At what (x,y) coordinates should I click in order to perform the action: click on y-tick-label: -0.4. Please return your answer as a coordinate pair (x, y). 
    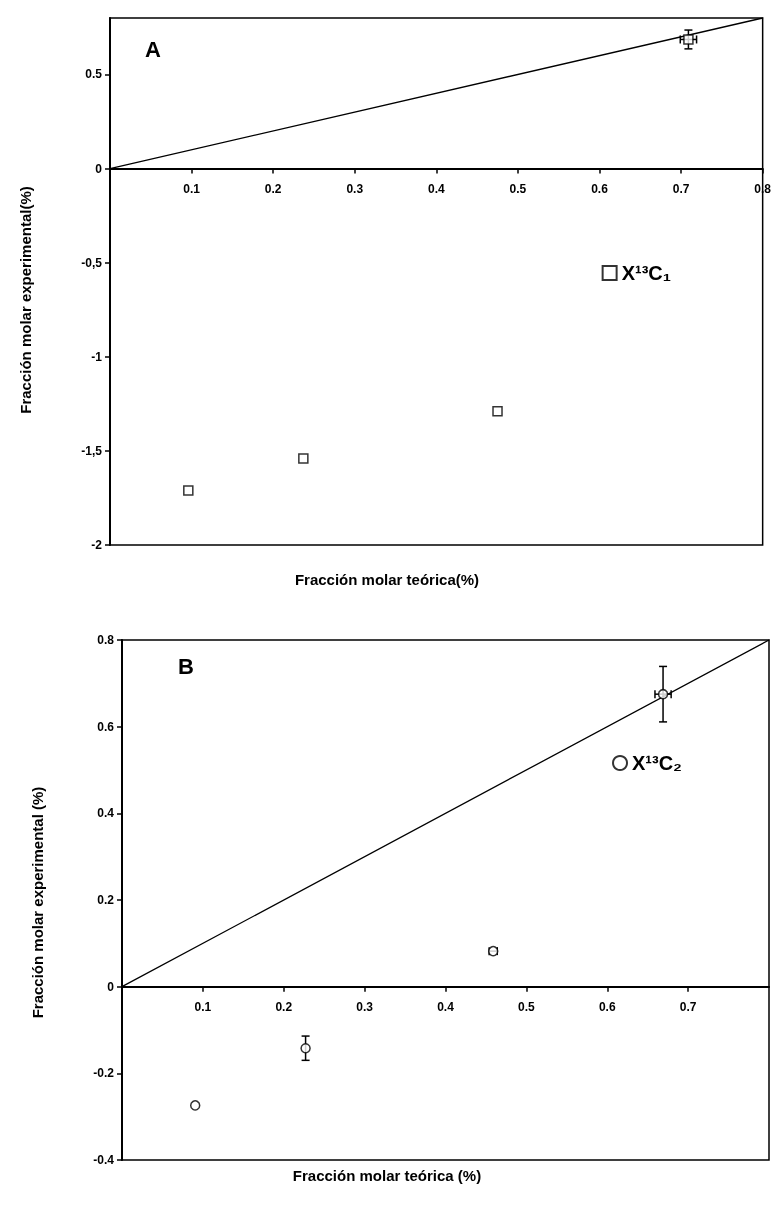
    Looking at the image, I should click on (104, 1160).